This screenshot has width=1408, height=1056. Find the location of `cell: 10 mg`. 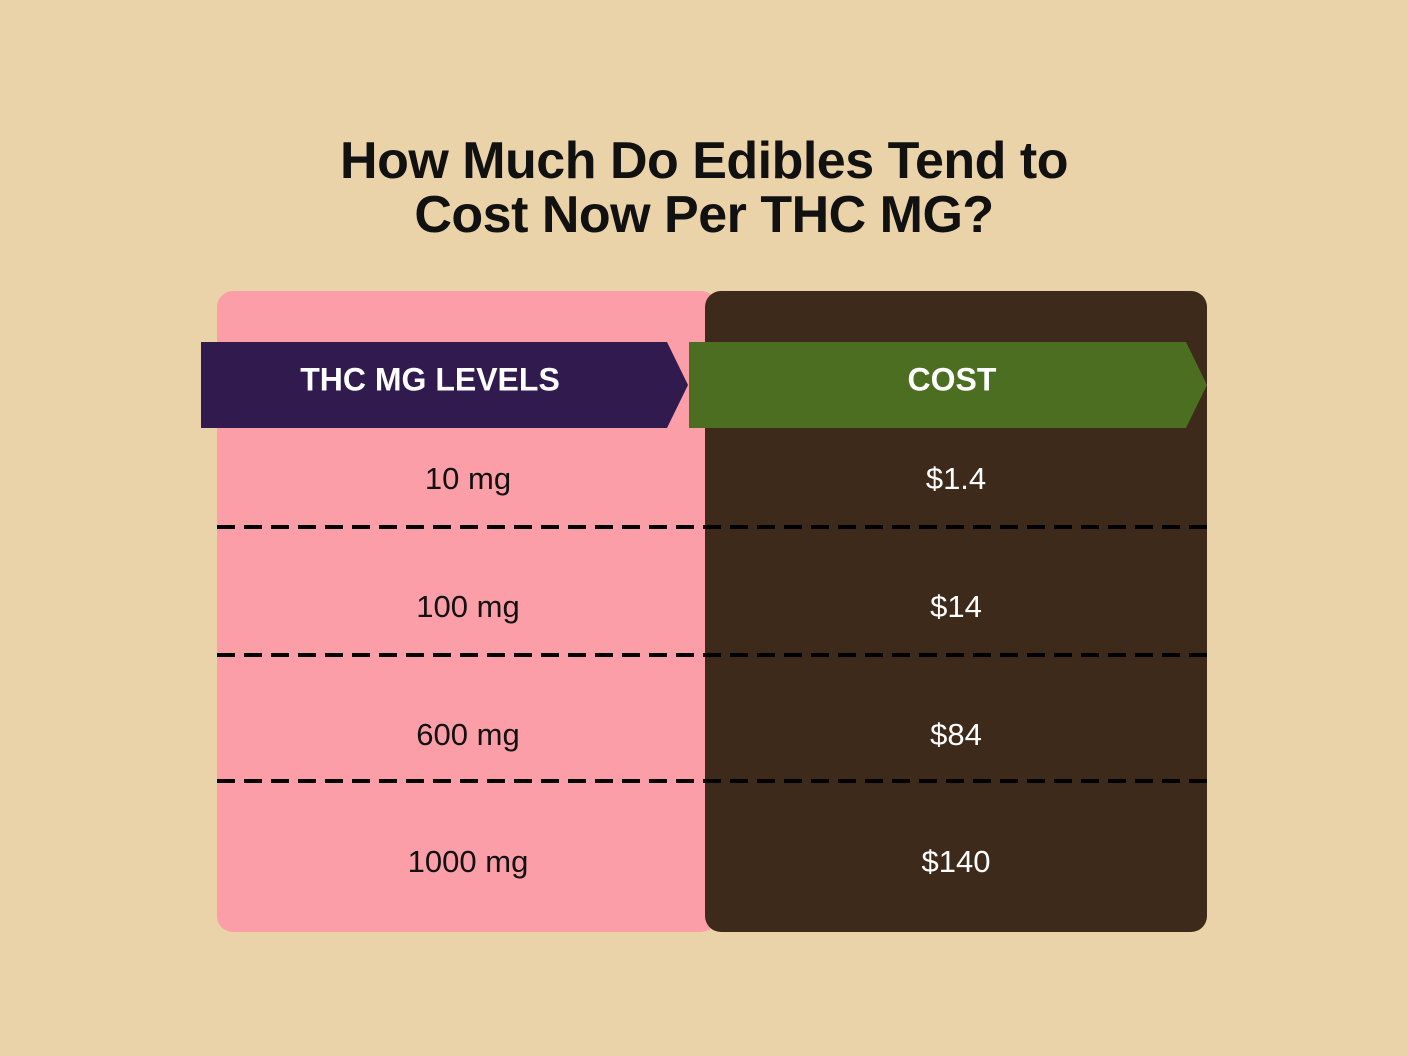

cell: 10 mg is located at coordinates (468, 478).